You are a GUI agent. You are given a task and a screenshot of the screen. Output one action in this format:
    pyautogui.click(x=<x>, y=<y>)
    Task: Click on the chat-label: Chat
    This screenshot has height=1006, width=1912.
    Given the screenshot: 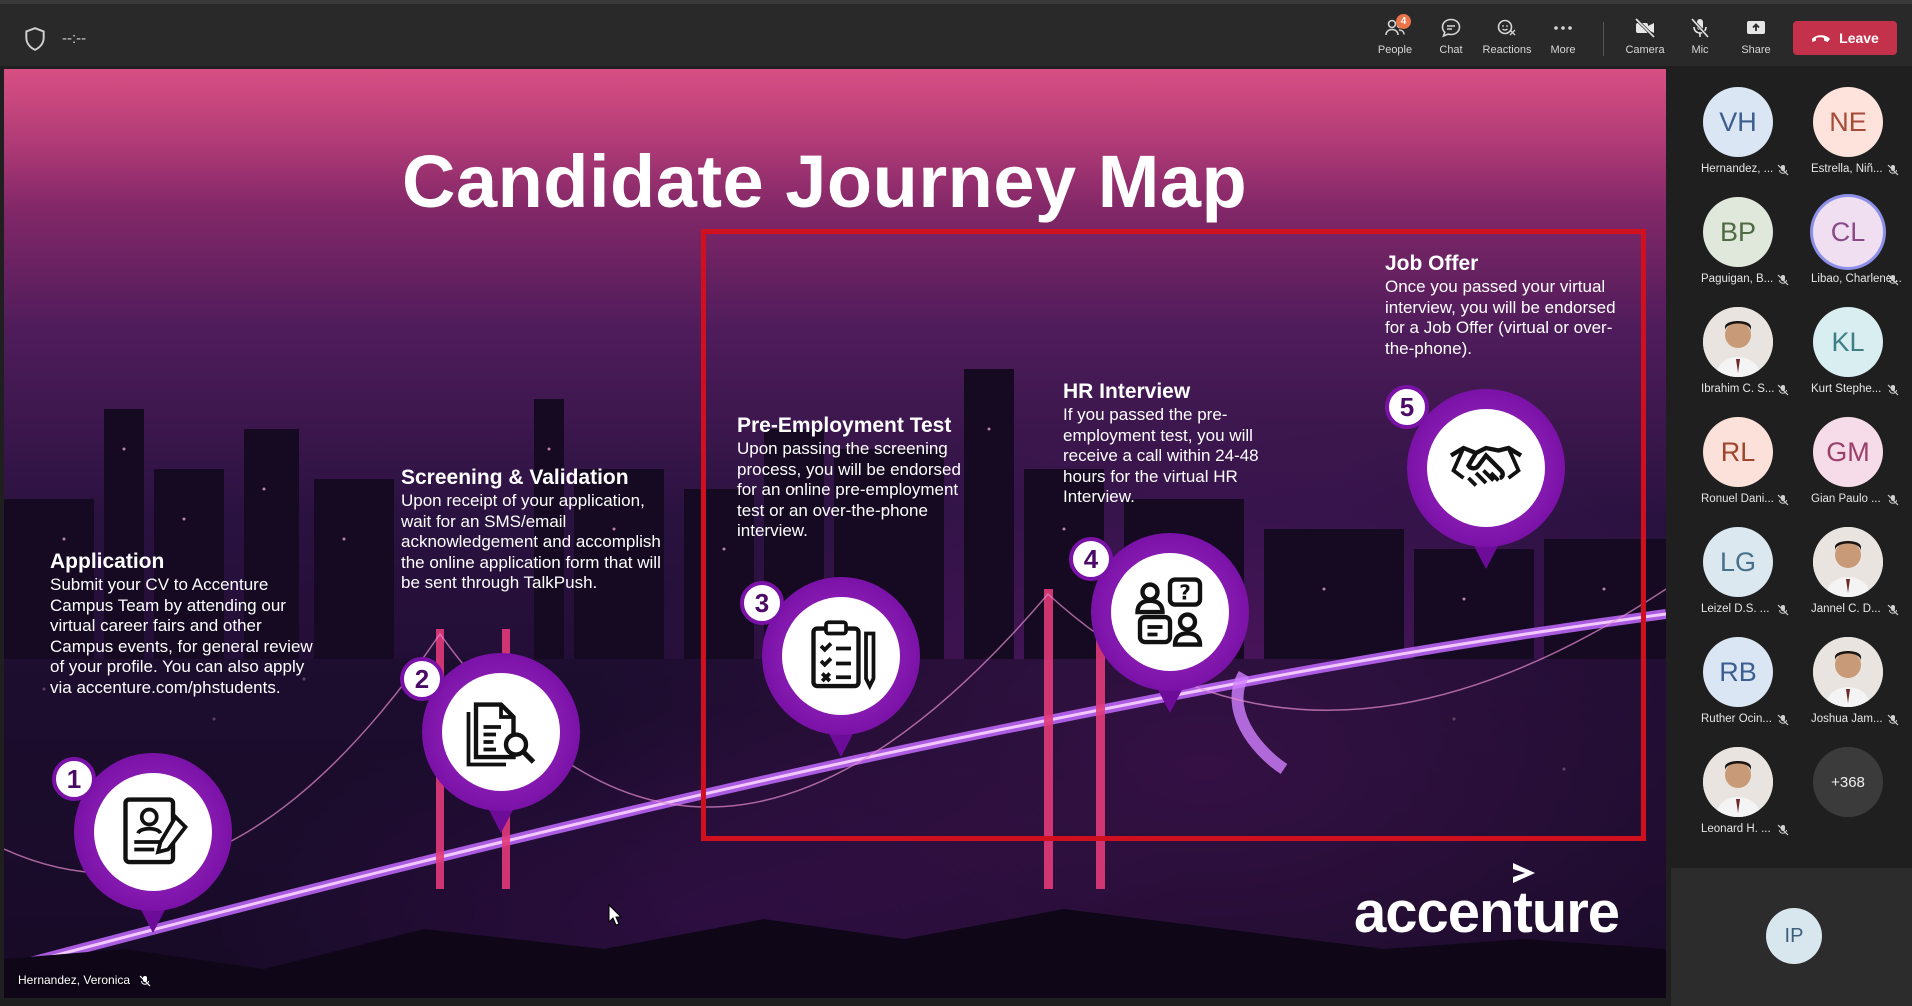 What is the action you would take?
    pyautogui.click(x=1451, y=50)
    